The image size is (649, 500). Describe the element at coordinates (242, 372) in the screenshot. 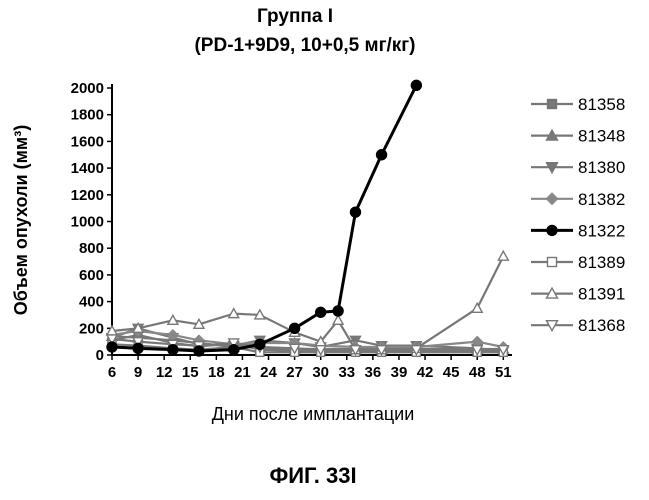

I see `x-tick-label: 21` at that location.